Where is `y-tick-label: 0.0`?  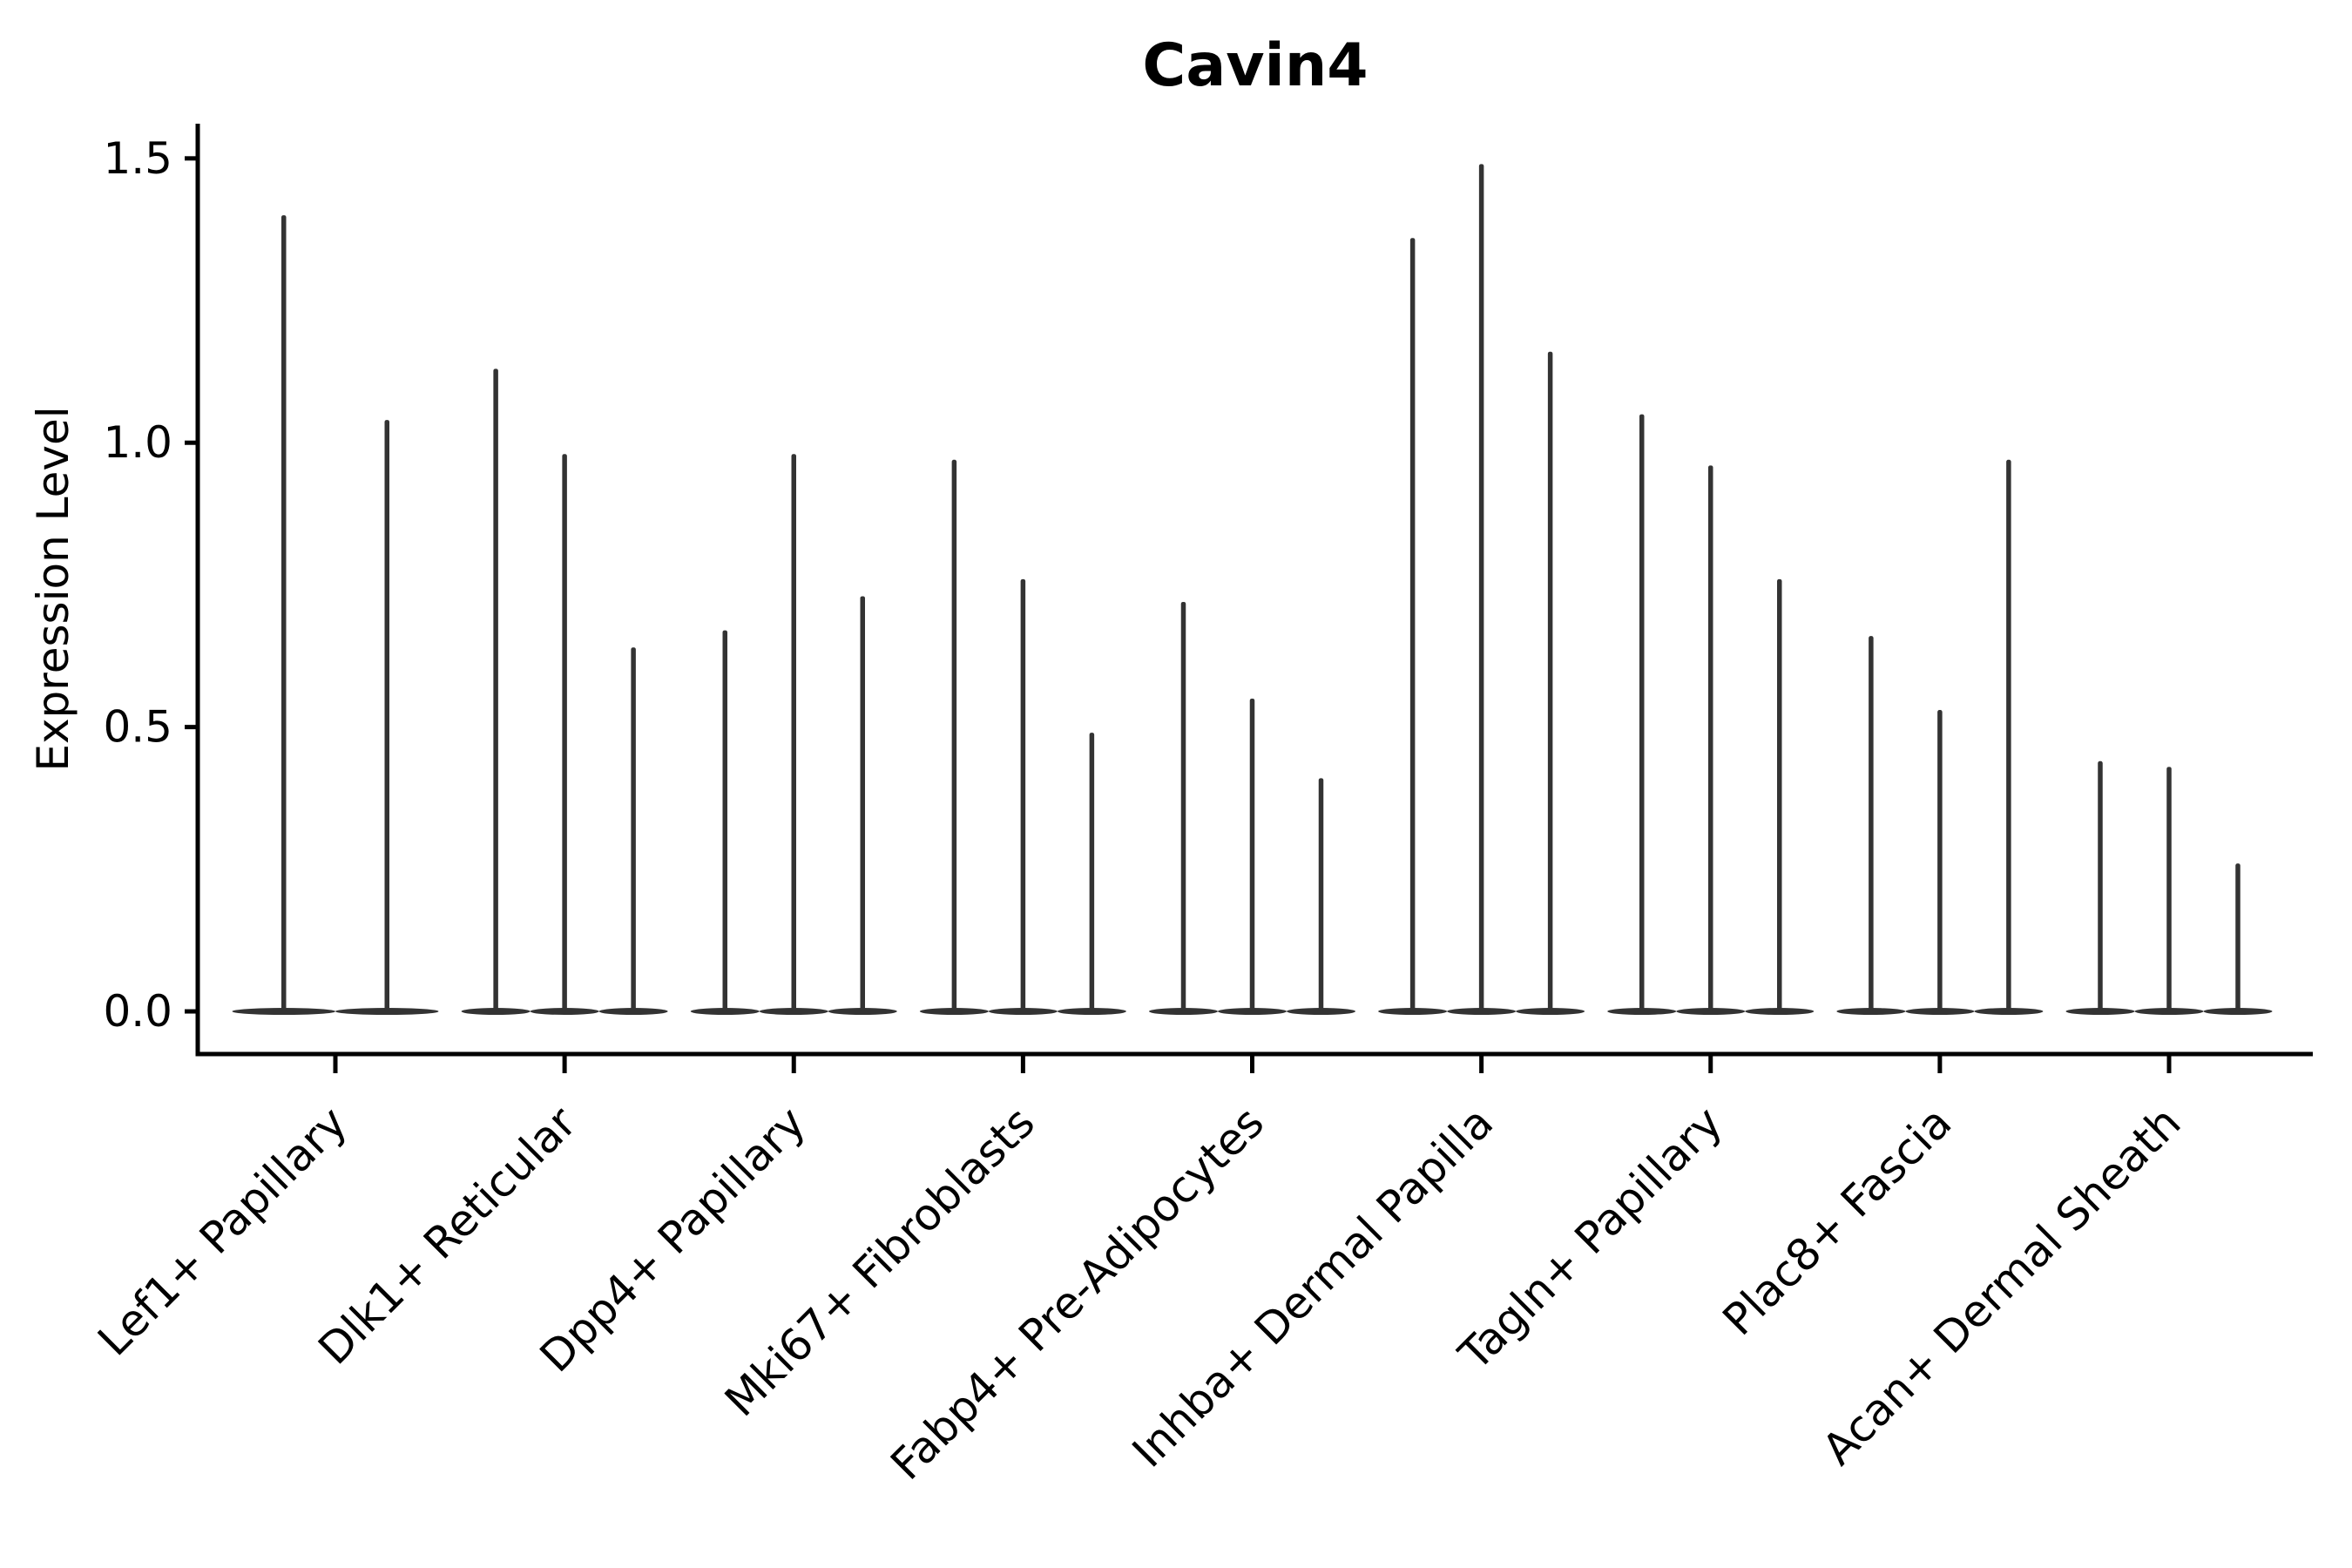 y-tick-label: 0.0 is located at coordinates (137, 1012).